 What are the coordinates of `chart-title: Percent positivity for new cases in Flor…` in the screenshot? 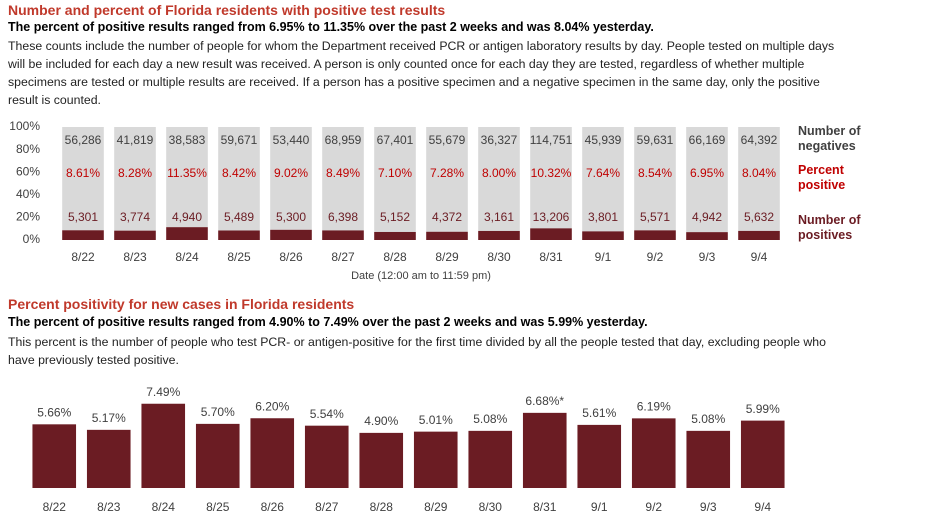 It's located at (181, 304).